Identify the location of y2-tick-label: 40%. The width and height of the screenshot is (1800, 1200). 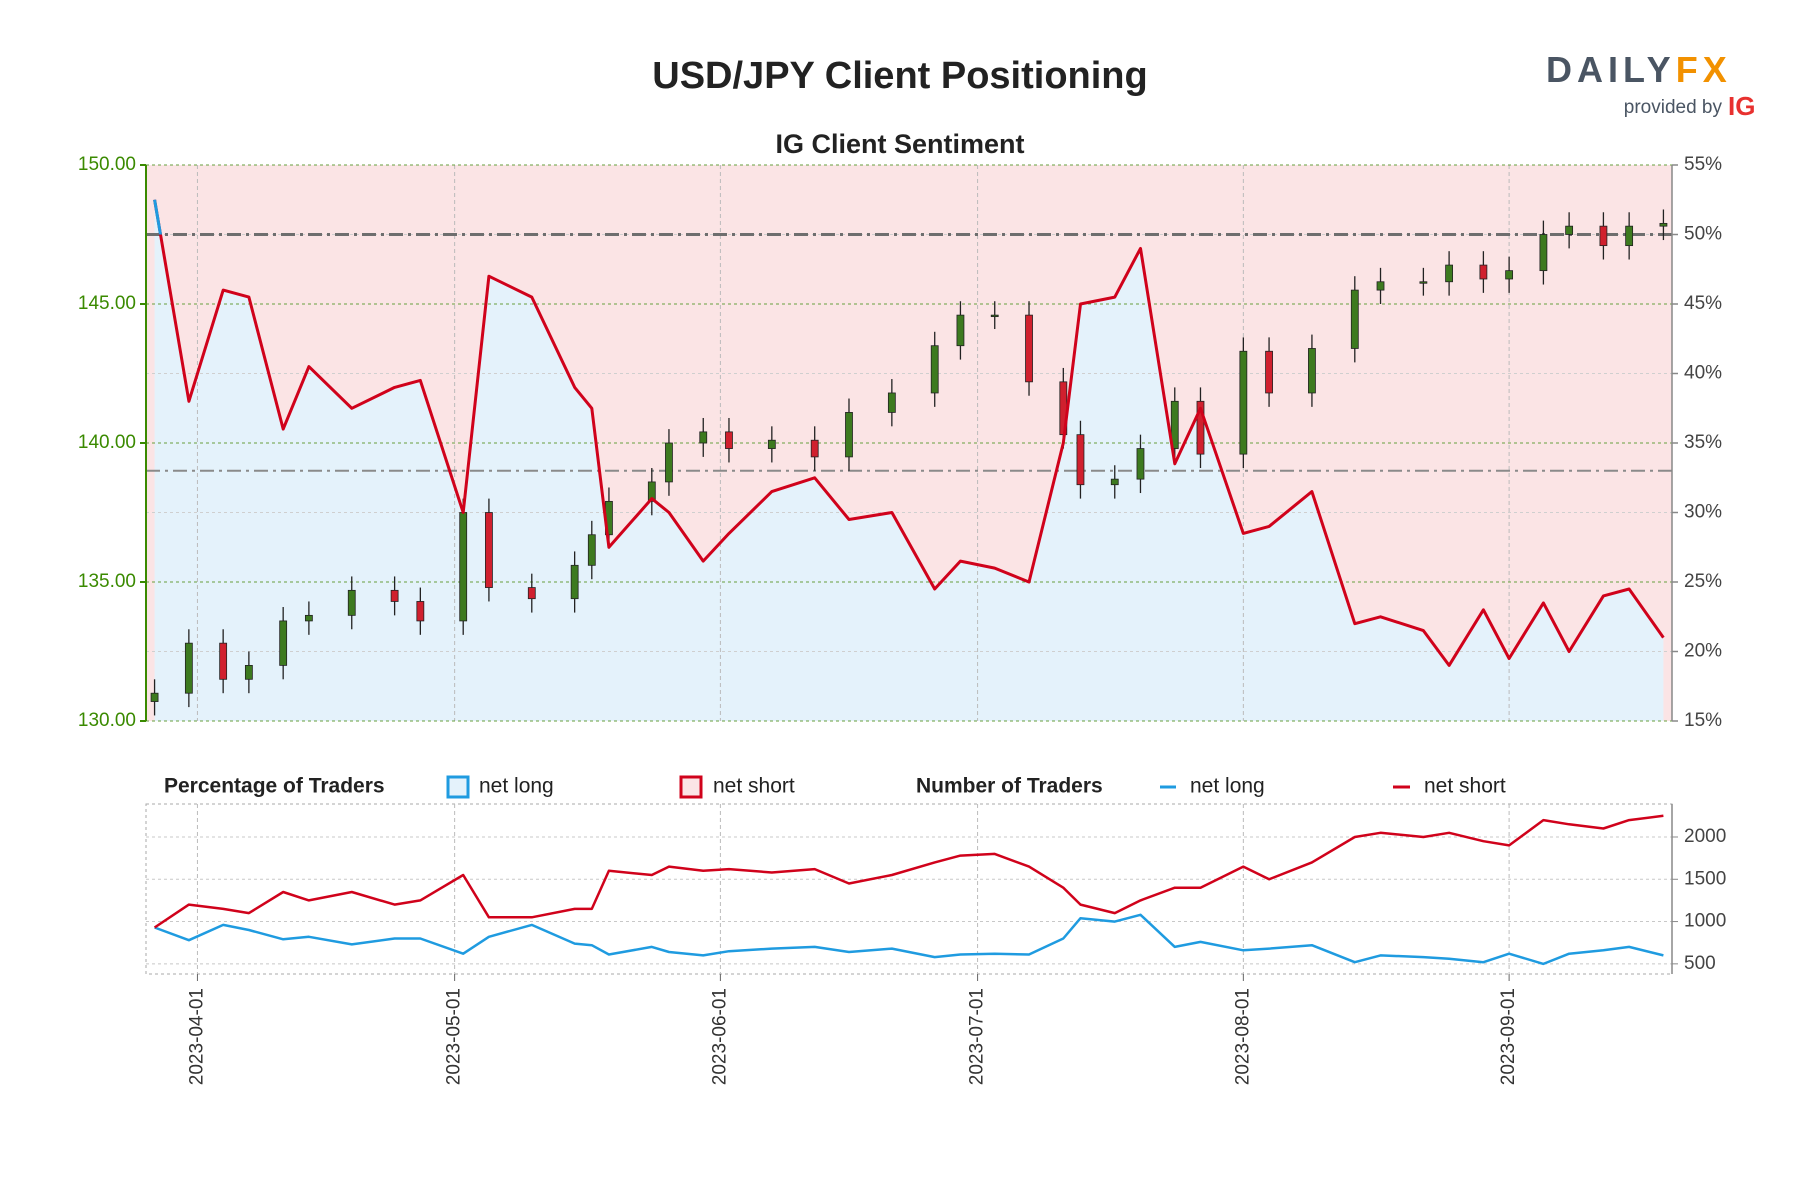
(1703, 373).